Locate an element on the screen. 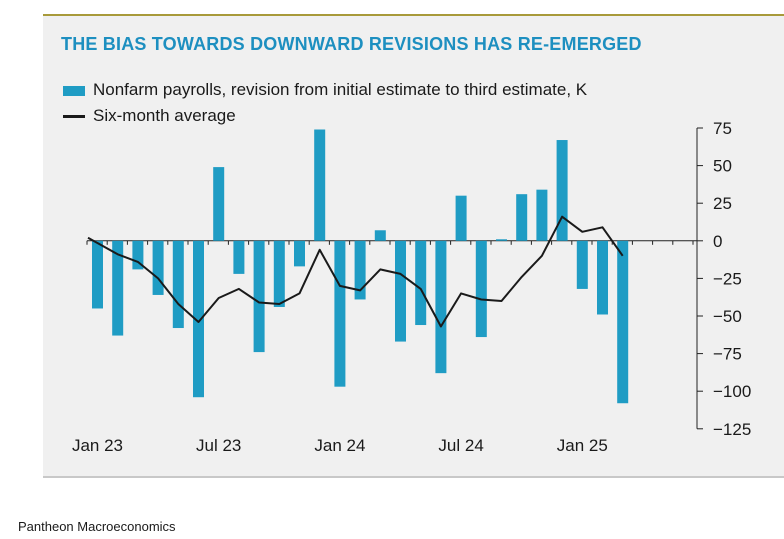 This screenshot has width=784, height=539. six-month-average-line is located at coordinates (355, 271).